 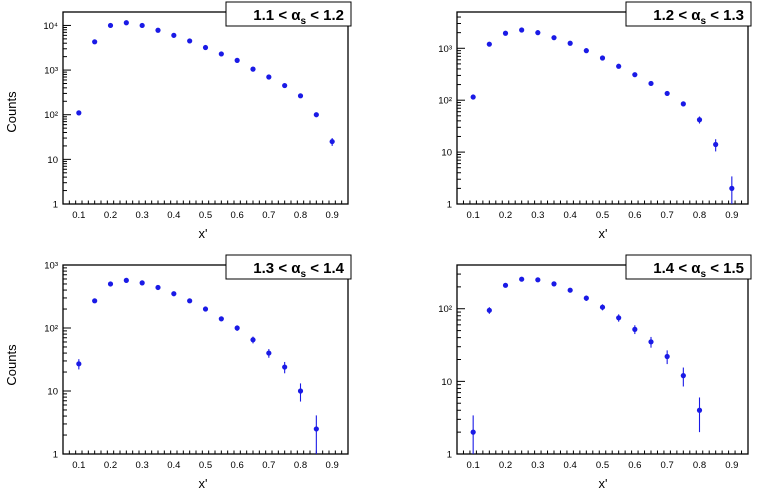 I want to click on x-tick-label: 0.5, so click(x=205, y=215).